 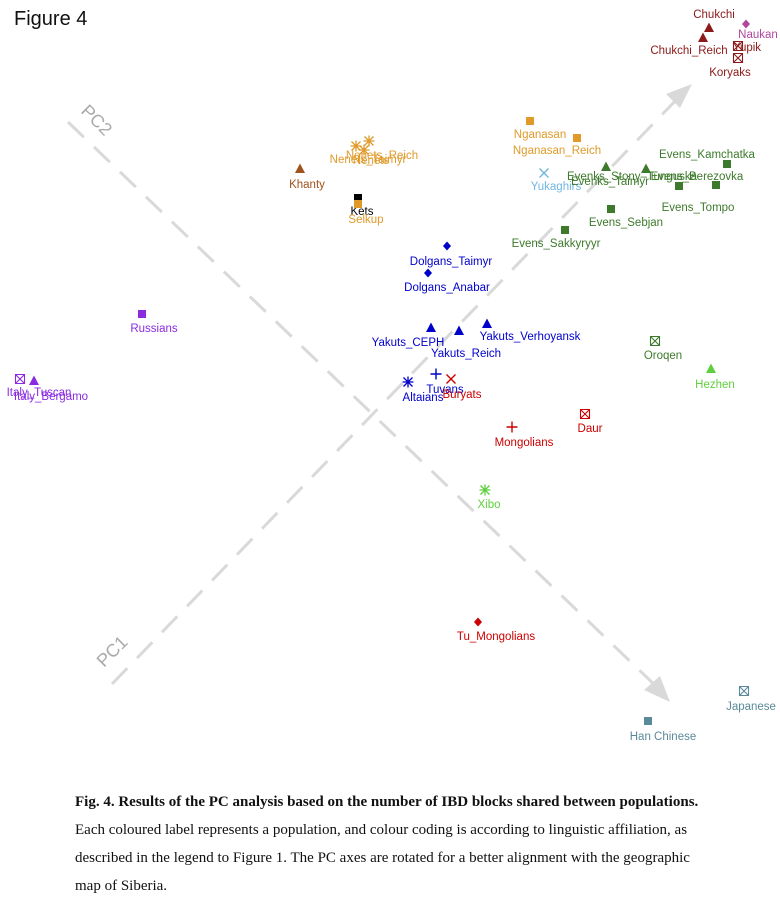 I want to click on marker-hezhen, so click(x=711, y=368).